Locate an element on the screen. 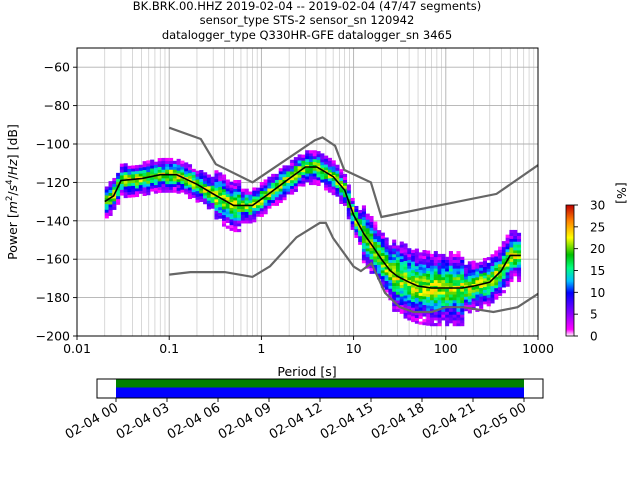 Image resolution: width=640 pixels, height=480 pixels. coverage-bar is located at coordinates (320, 383).